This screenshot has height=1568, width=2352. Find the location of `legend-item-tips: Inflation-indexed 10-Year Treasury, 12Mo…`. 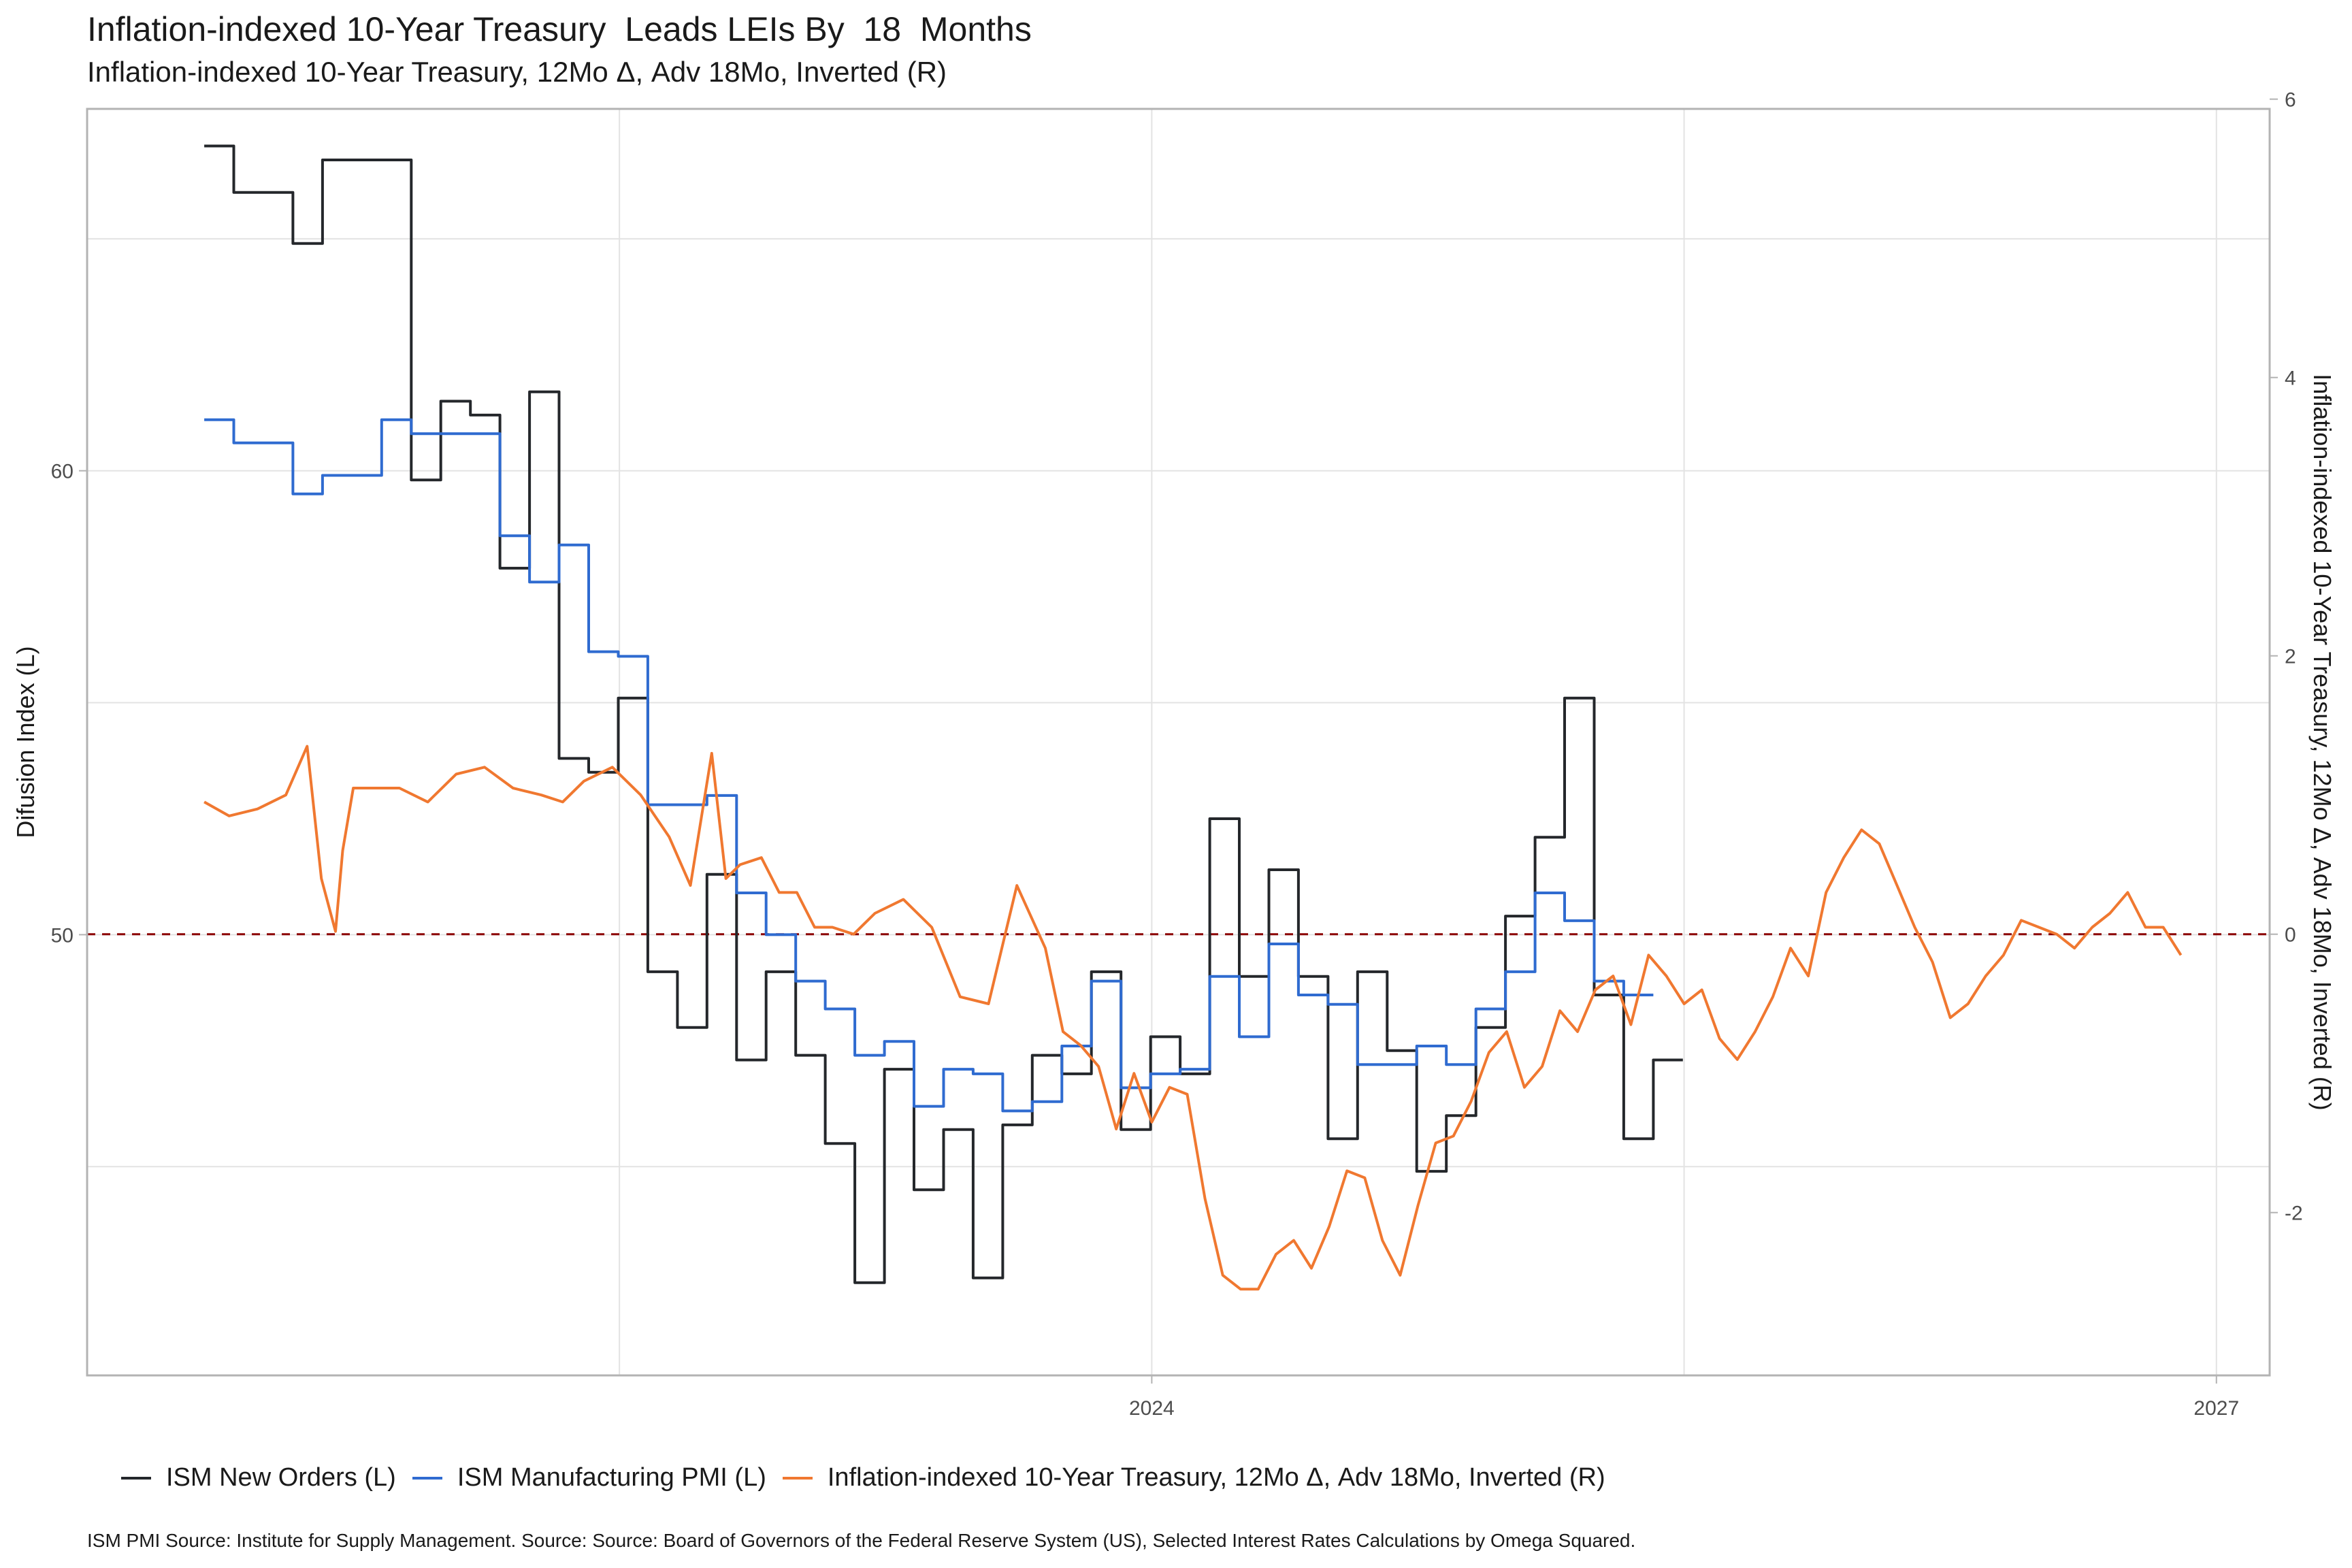

legend-item-tips: Inflation-indexed 10-Year Treasury, 12Mo… is located at coordinates (1193, 1478).